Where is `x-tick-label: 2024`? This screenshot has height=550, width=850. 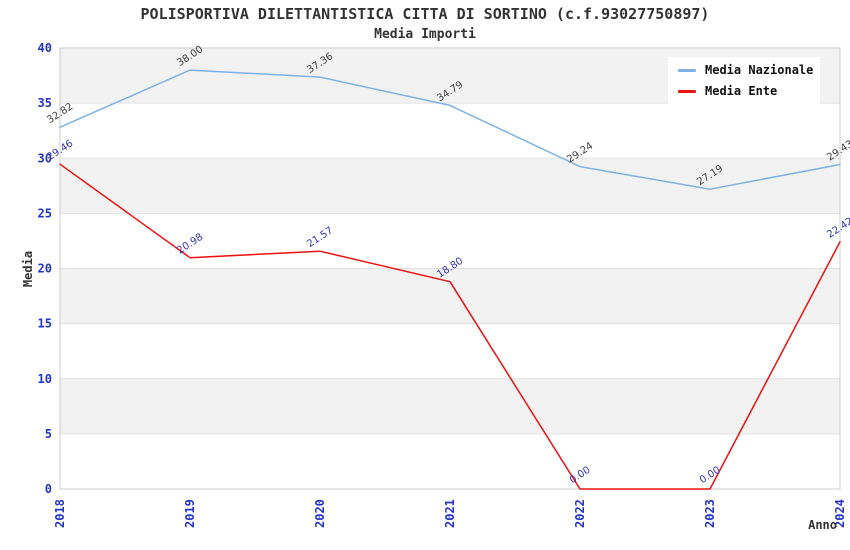
x-tick-label: 2024 is located at coordinates (840, 513).